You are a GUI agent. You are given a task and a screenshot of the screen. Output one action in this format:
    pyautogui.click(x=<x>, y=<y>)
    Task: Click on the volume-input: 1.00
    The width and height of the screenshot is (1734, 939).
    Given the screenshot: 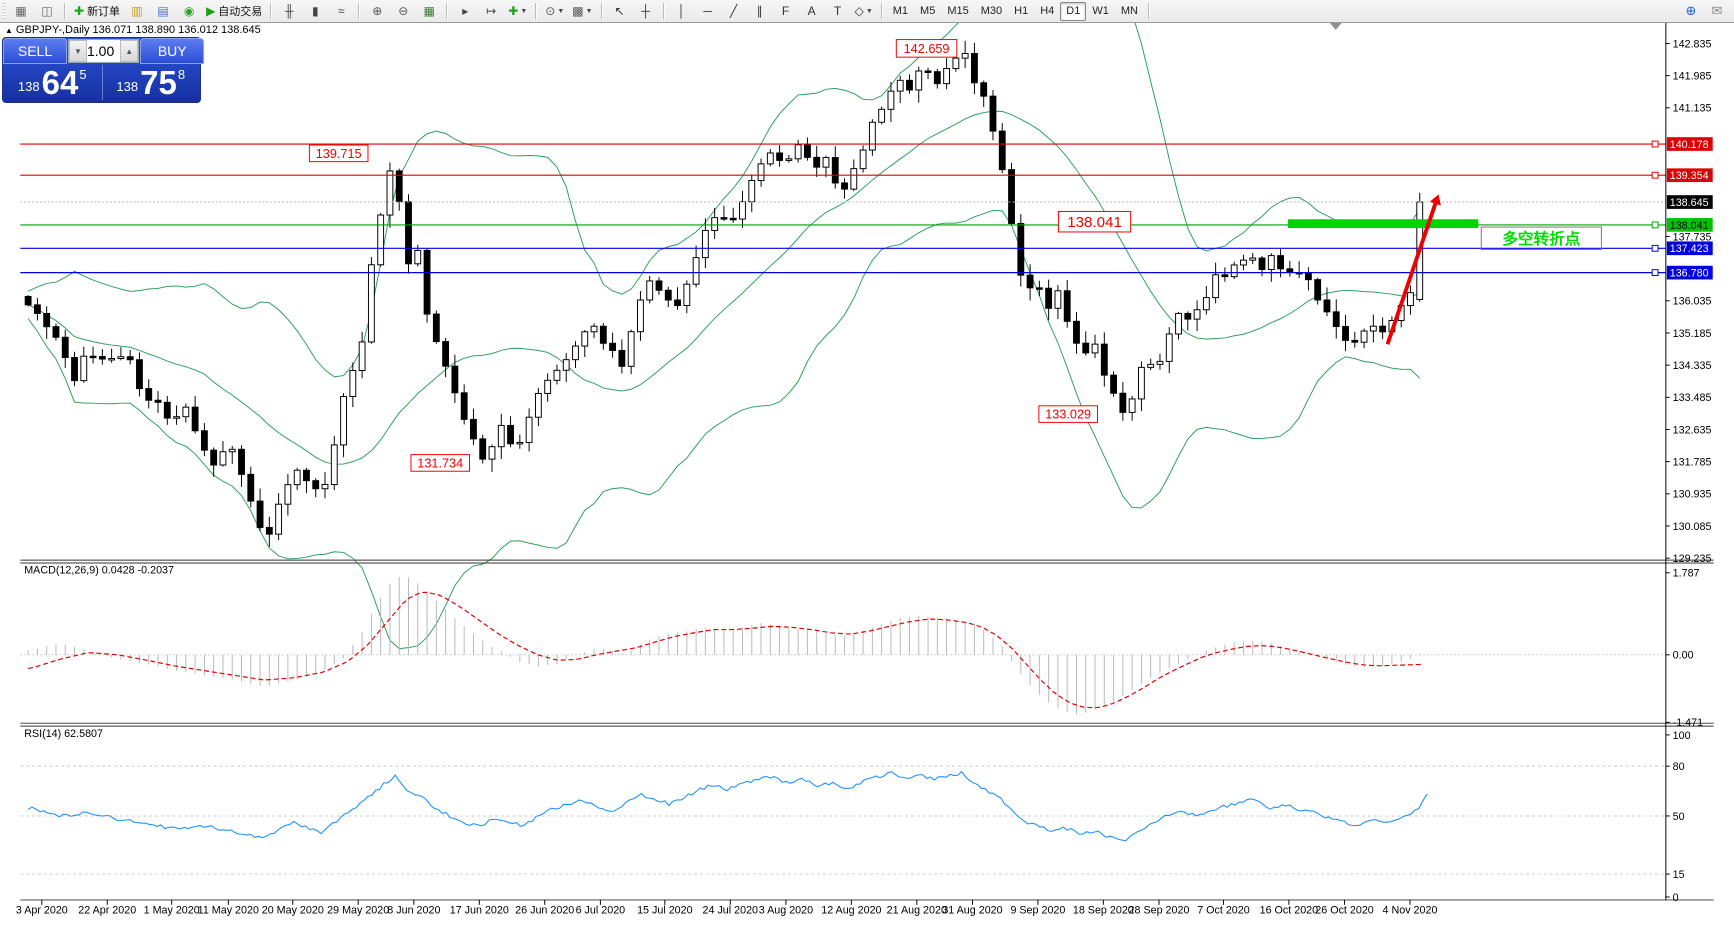 What is the action you would take?
    pyautogui.click(x=101, y=51)
    